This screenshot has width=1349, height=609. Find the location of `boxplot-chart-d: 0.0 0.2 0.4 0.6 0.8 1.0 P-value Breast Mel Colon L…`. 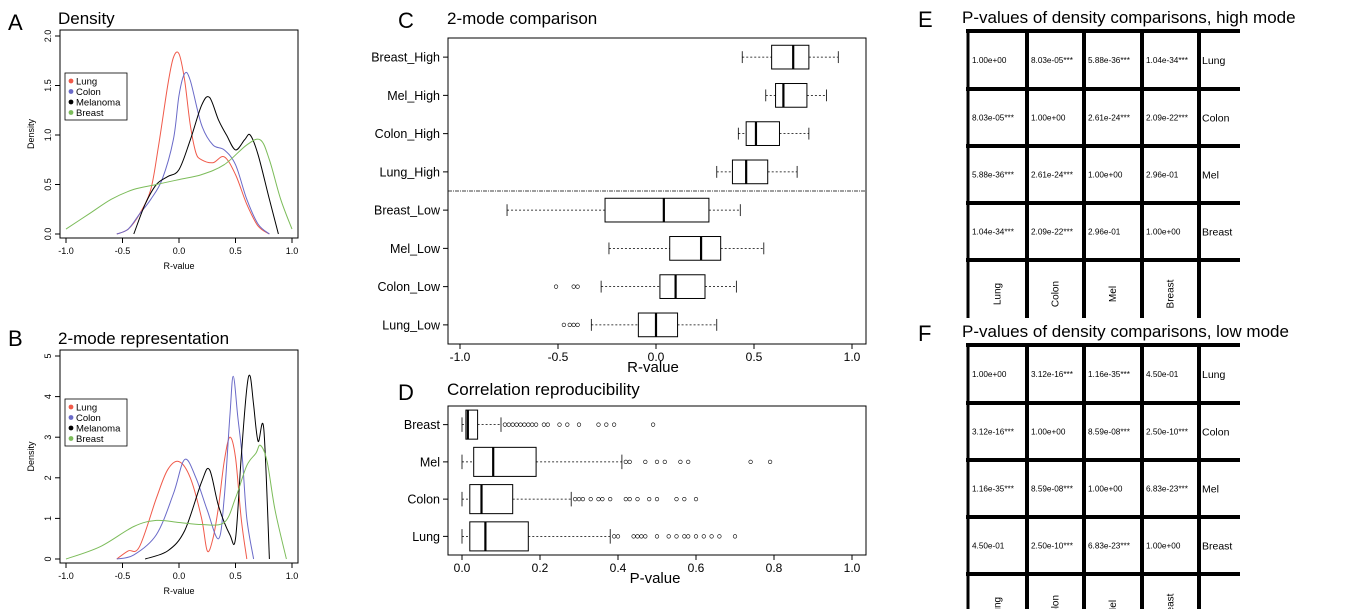

boxplot-chart-d: 0.0 0.2 0.4 0.6 0.8 1.0 P-value Breast Mel Colon L… is located at coordinates (635, 496).